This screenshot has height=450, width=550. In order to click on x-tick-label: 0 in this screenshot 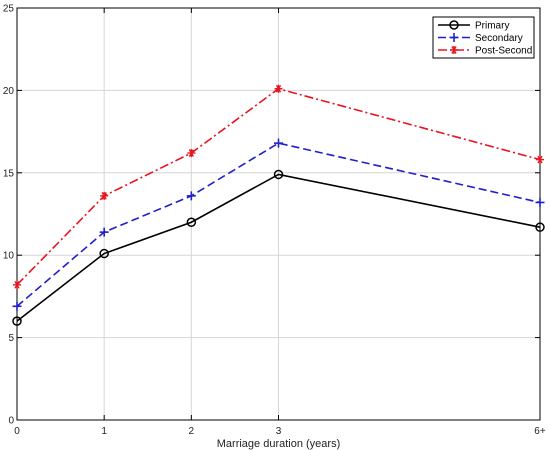, I will do `click(17, 431)`.